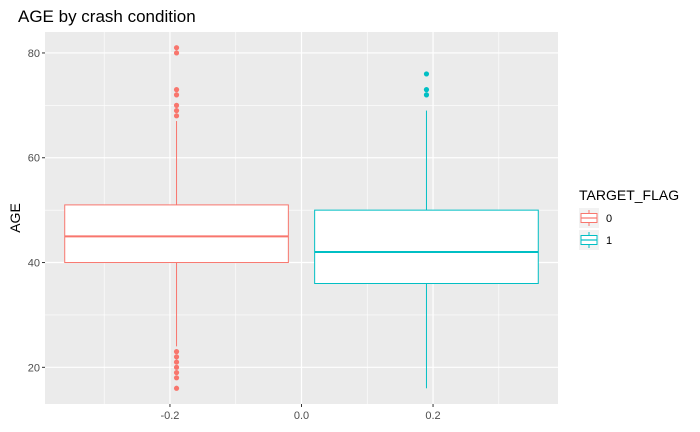 The width and height of the screenshot is (700, 432). I want to click on legend-title: TARGET_FLAG, so click(629, 195).